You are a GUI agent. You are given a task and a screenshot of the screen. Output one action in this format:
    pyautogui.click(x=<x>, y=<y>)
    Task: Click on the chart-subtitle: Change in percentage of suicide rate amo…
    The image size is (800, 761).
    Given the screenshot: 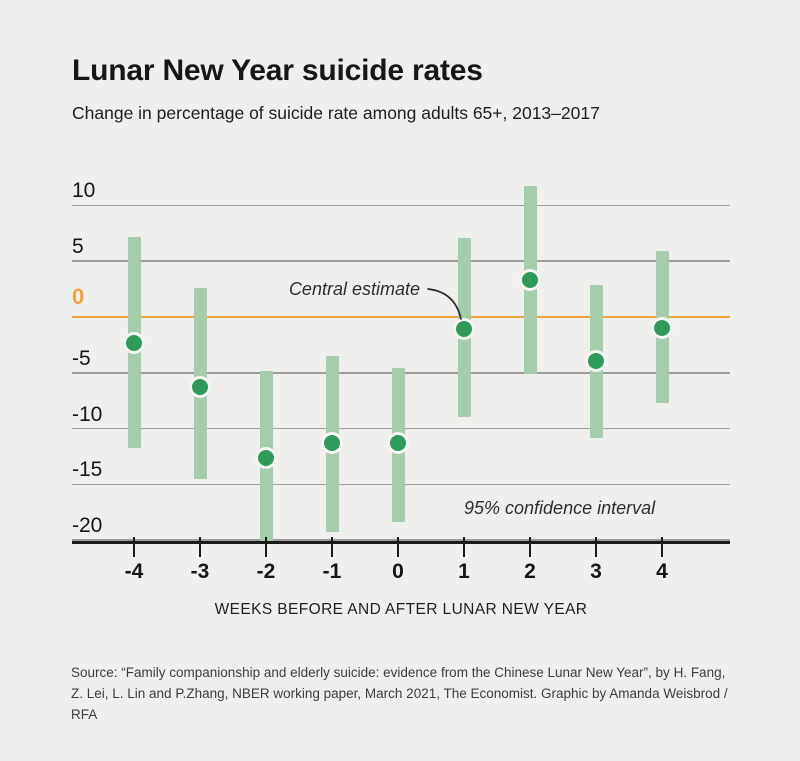 What is the action you would take?
    pyautogui.click(x=336, y=113)
    